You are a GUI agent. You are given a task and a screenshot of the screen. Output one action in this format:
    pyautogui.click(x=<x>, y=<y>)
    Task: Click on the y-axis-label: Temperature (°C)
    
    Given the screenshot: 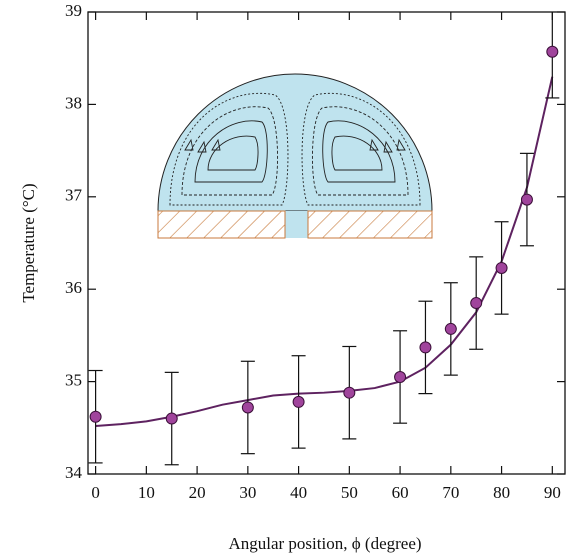 What is the action you would take?
    pyautogui.click(x=28, y=242)
    